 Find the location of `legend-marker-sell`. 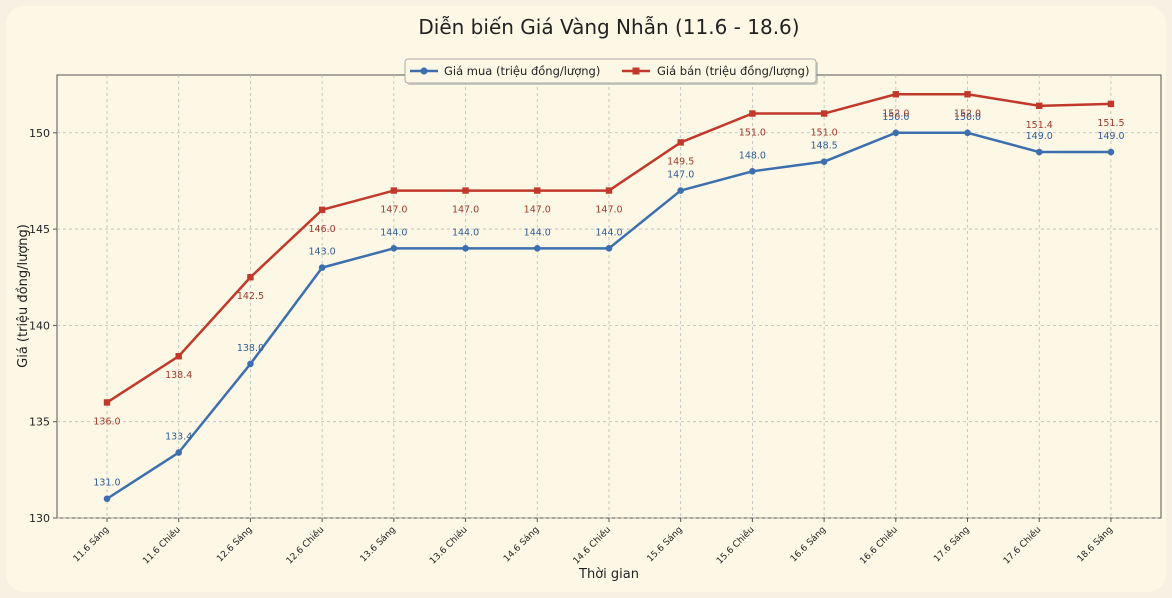

legend-marker-sell is located at coordinates (636, 71).